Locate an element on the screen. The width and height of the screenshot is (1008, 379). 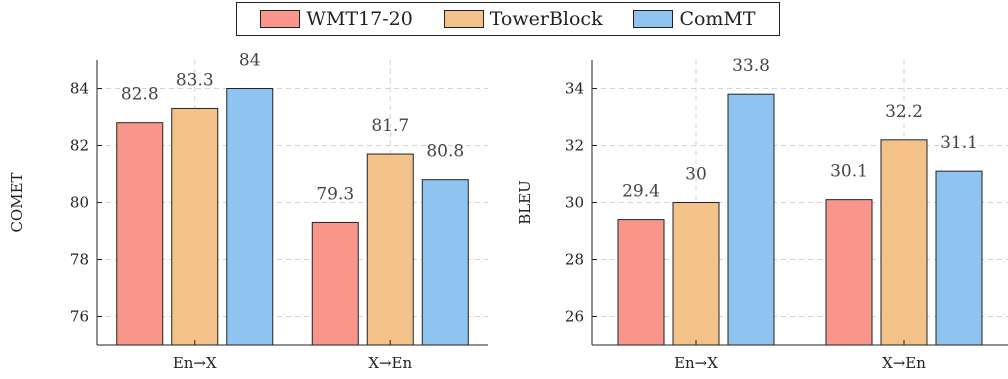
y-tick-label: 78 is located at coordinates (79, 260).